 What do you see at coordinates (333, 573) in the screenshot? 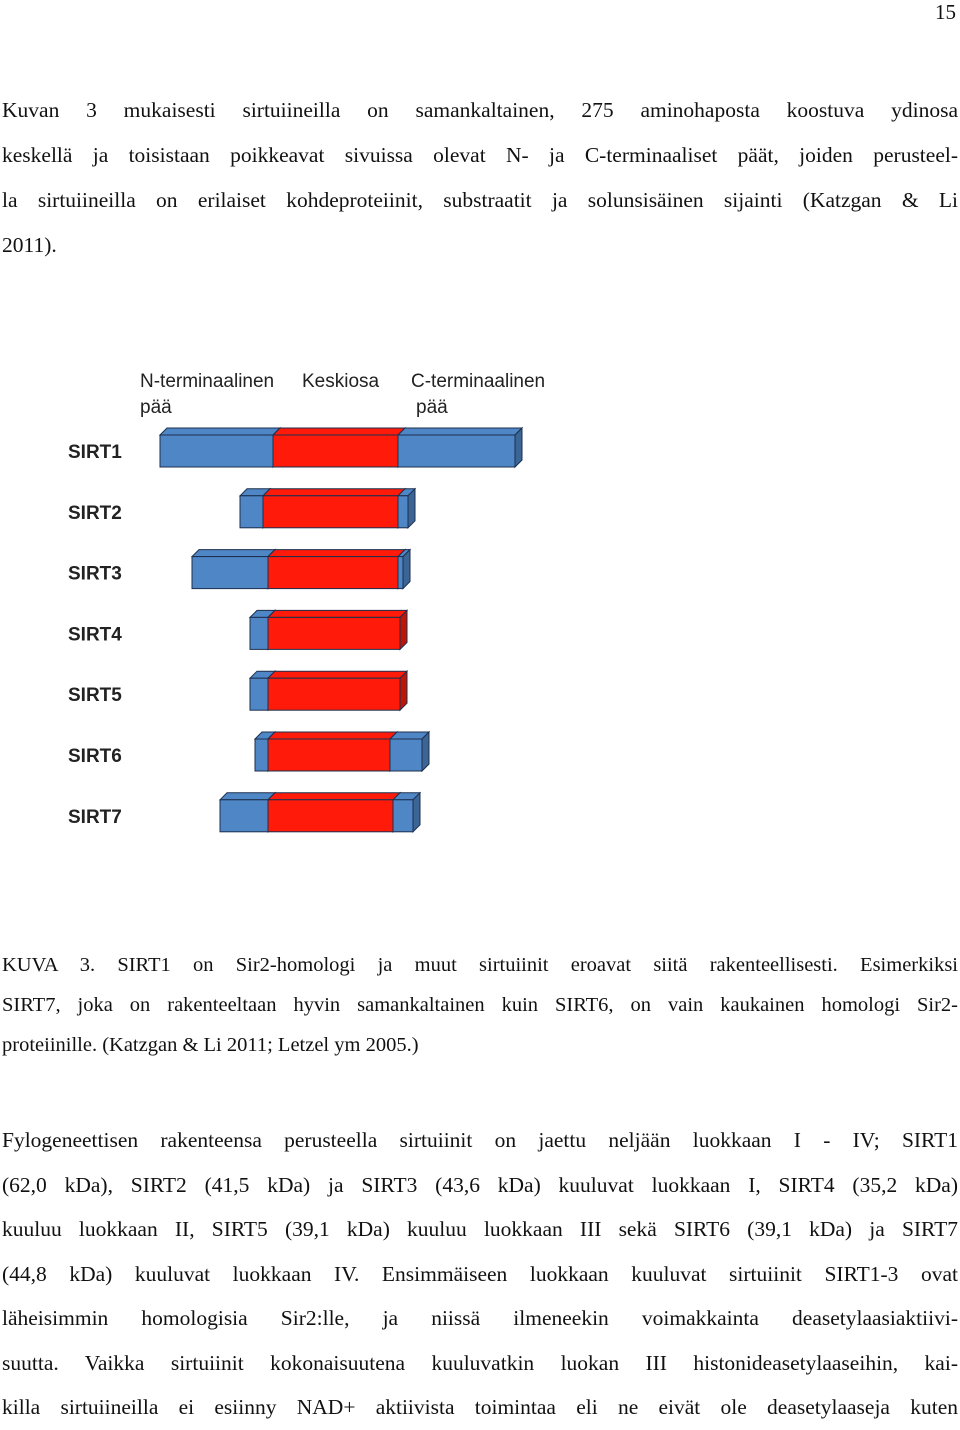
I see `sirt3-core-segment-front` at bounding box center [333, 573].